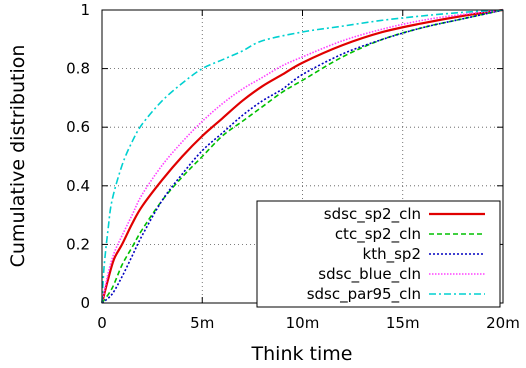 The image size is (526, 368). I want to click on legend-box, so click(378, 254).